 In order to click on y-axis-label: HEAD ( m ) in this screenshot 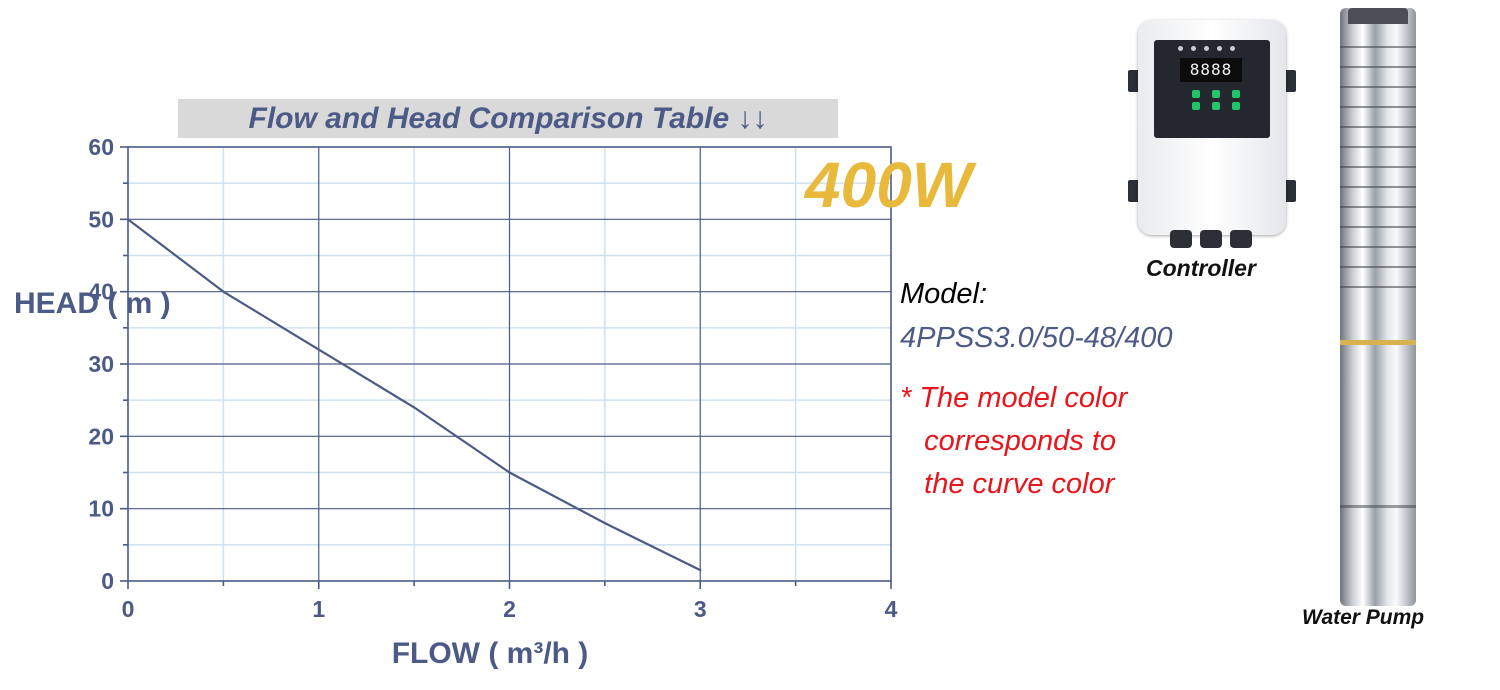, I will do `click(92, 303)`.